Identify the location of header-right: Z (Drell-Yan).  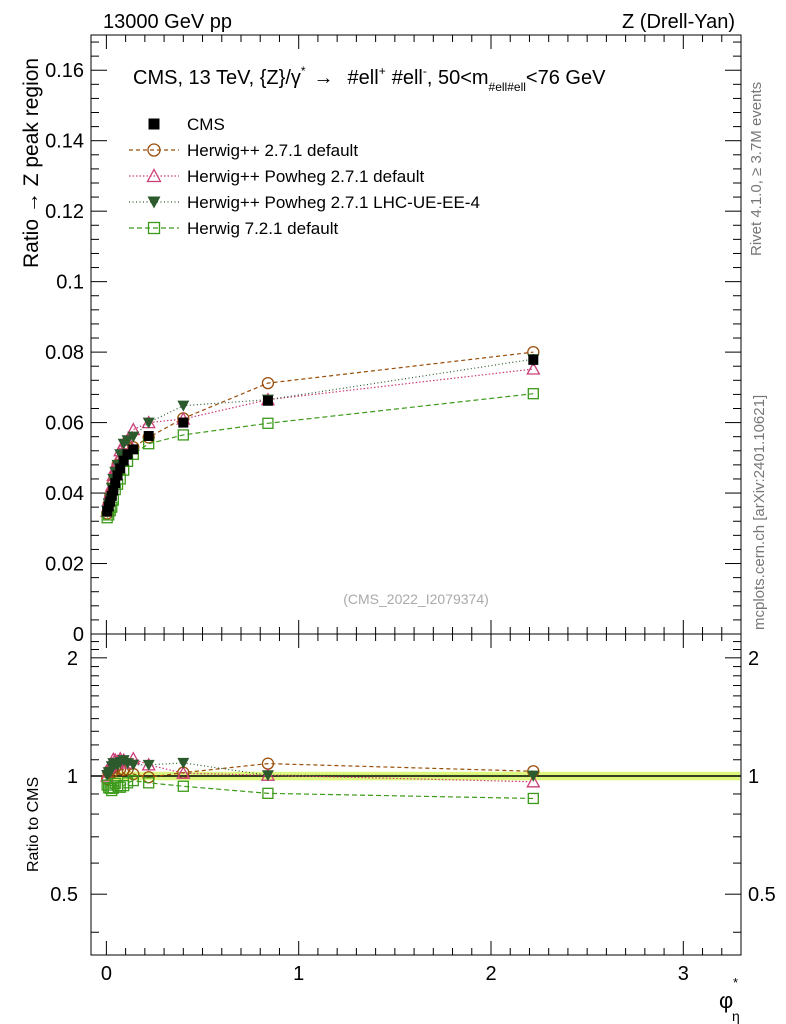
(678, 22).